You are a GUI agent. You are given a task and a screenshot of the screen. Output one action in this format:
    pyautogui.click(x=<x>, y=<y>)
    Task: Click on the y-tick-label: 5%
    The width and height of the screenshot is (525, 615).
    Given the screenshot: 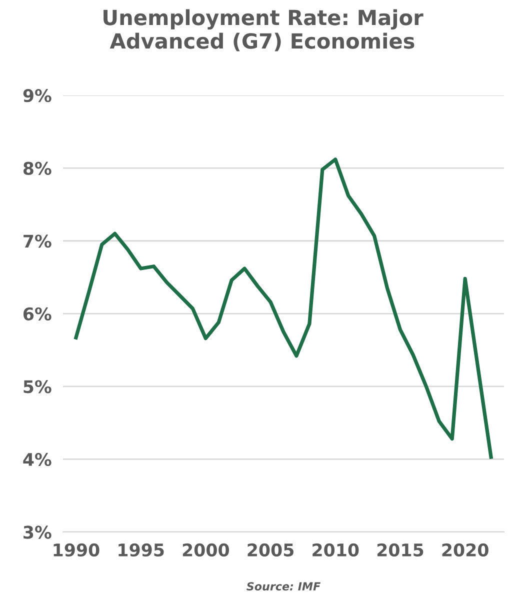 What is the action you would take?
    pyautogui.click(x=38, y=387)
    